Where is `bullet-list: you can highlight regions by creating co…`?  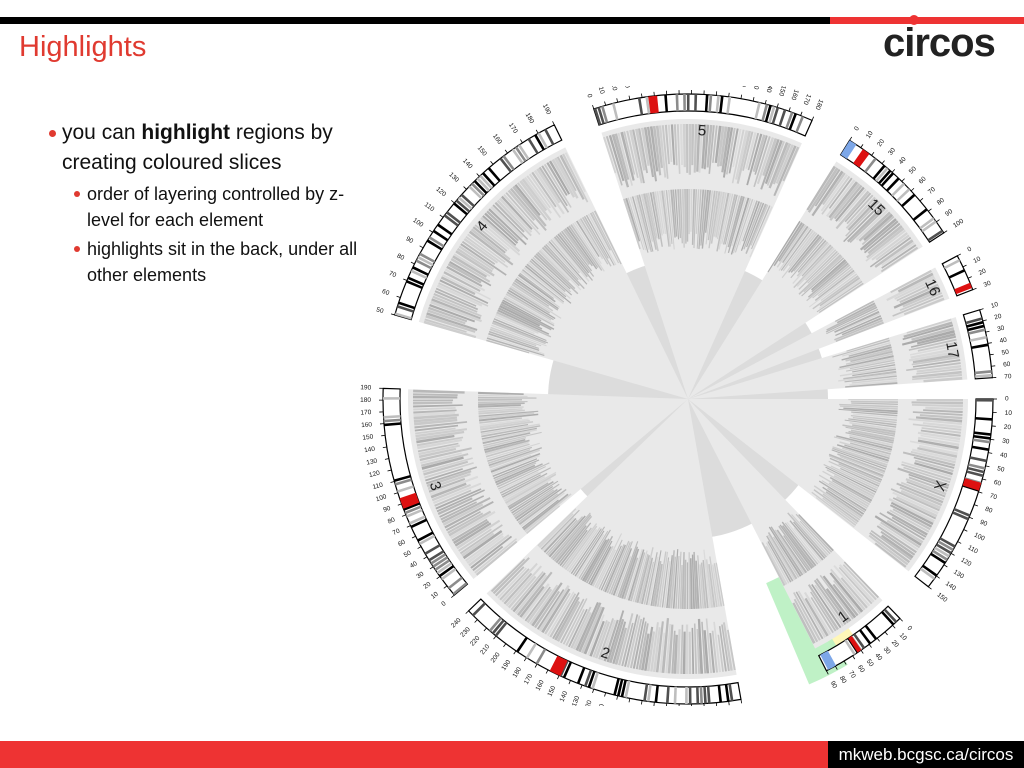 bullet-list: you can highlight regions by creating co… is located at coordinates (211, 203).